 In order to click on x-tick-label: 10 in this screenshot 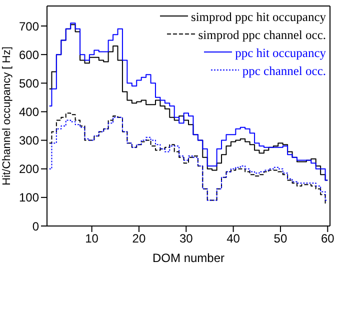, I will do `click(92, 239)`.